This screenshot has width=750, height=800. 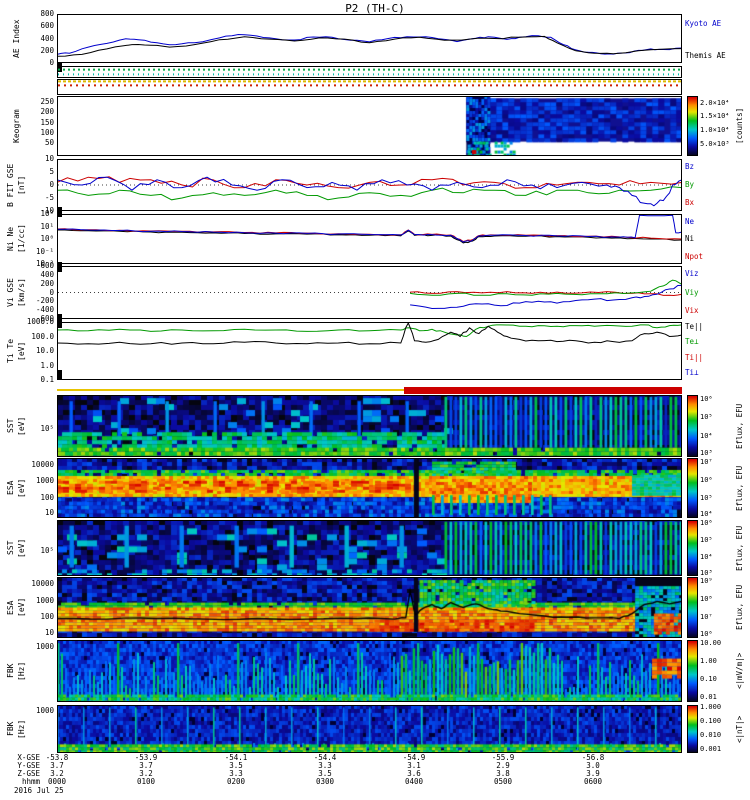 I want to click on sst-electron-colorbar-tick-label: 10⁶, so click(x=706, y=523).